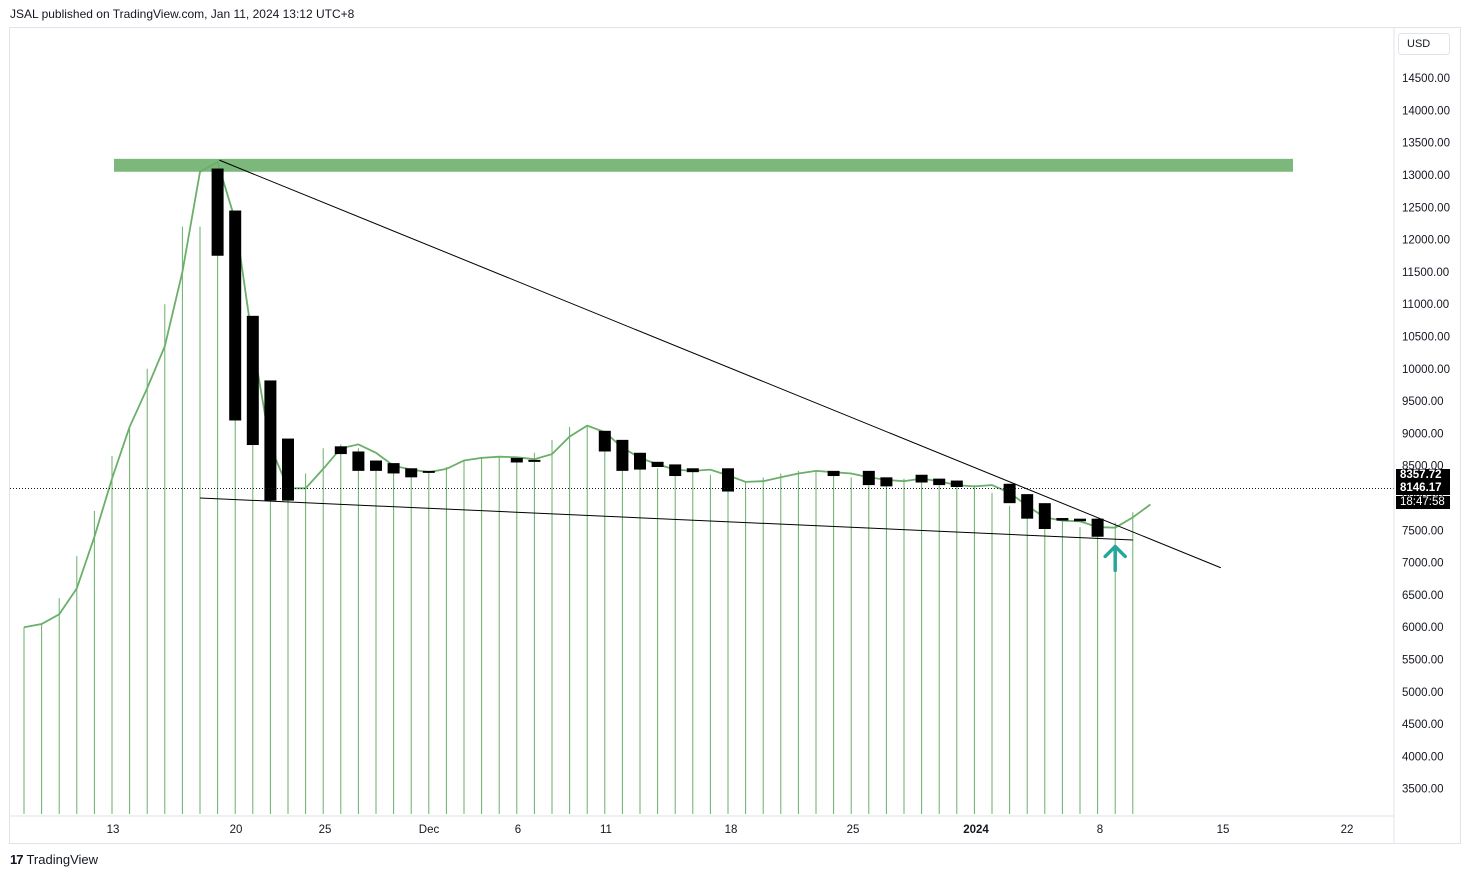 The height and width of the screenshot is (879, 1470). Describe the element at coordinates (976, 830) in the screenshot. I see `time-tick-label: 2024` at that location.